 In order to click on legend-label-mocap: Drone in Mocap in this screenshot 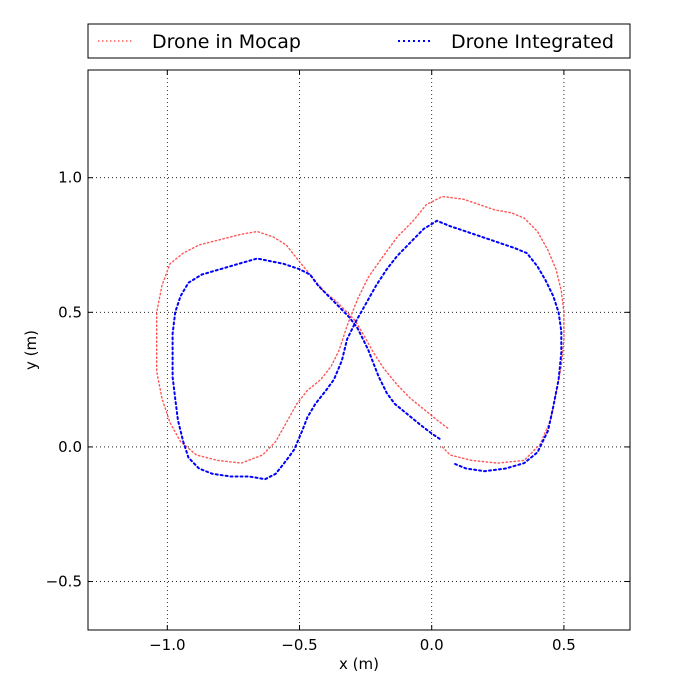, I will do `click(226, 42)`.